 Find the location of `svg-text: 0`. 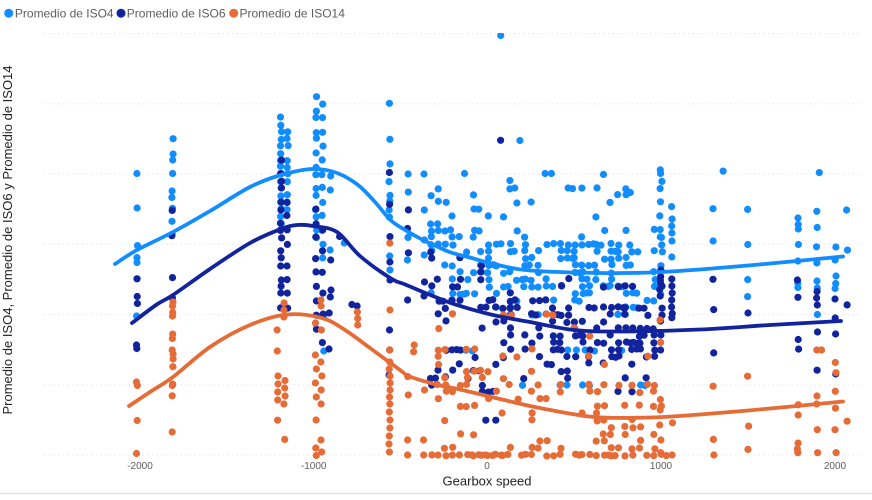

svg-text: 0 is located at coordinates (487, 466).